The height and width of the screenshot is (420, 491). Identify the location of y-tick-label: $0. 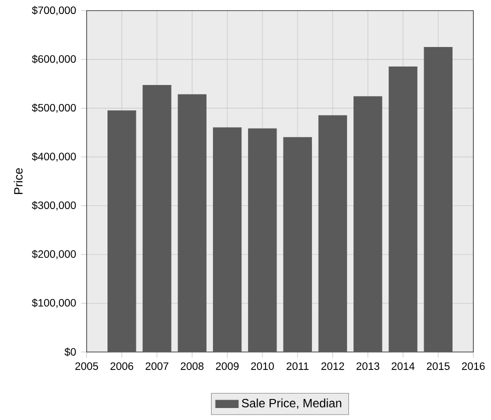
(70, 352).